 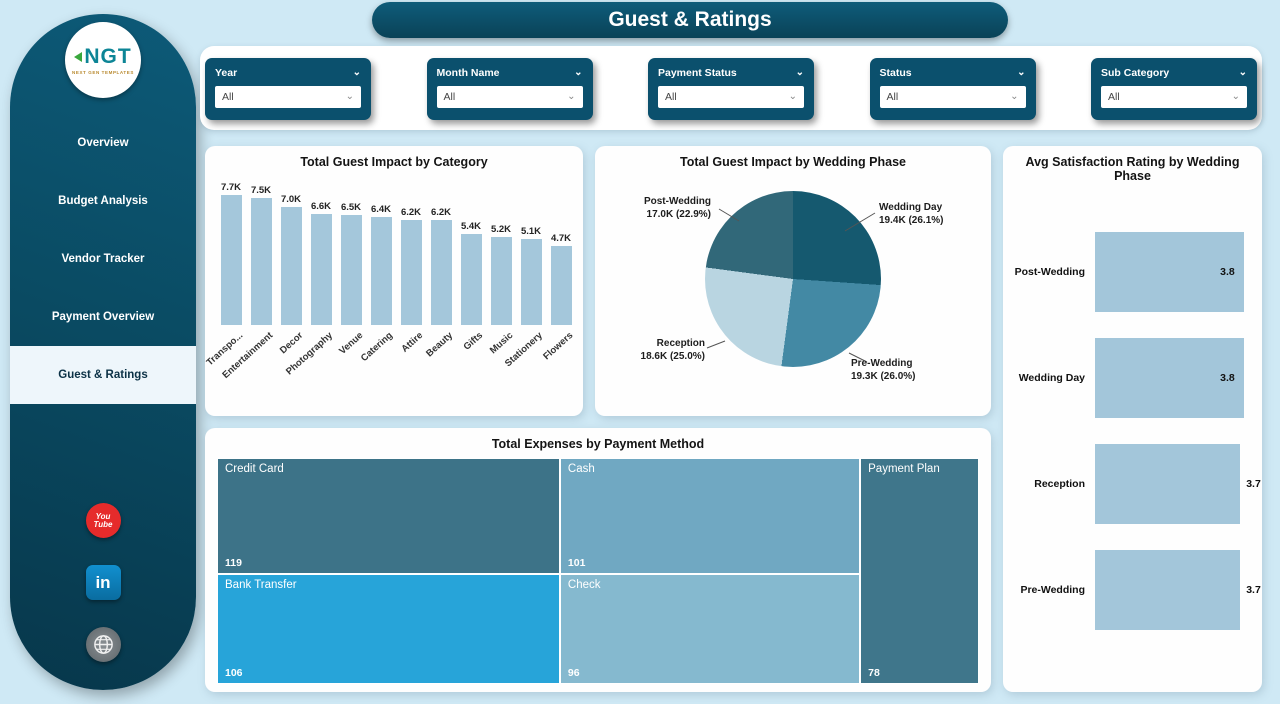 What do you see at coordinates (261, 190) in the screenshot?
I see `bar-value-label: 7.5K` at bounding box center [261, 190].